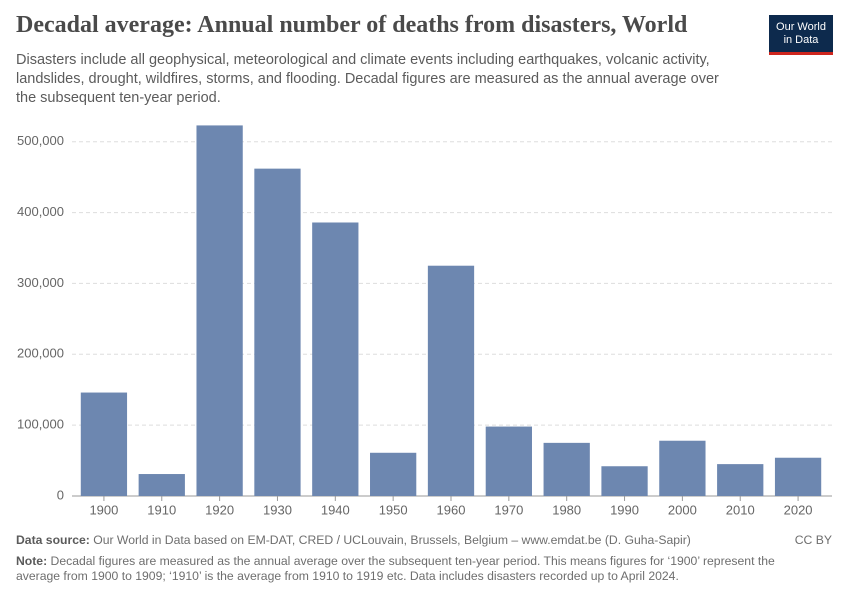  I want to click on logo: Our World in Data, so click(801, 35).